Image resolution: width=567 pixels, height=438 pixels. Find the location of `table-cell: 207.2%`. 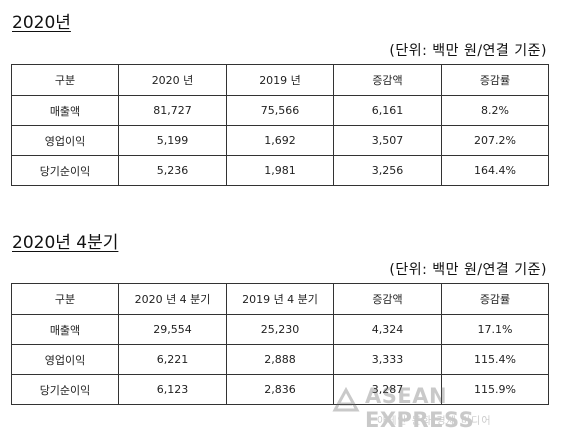

table-cell: 207.2% is located at coordinates (495, 140).